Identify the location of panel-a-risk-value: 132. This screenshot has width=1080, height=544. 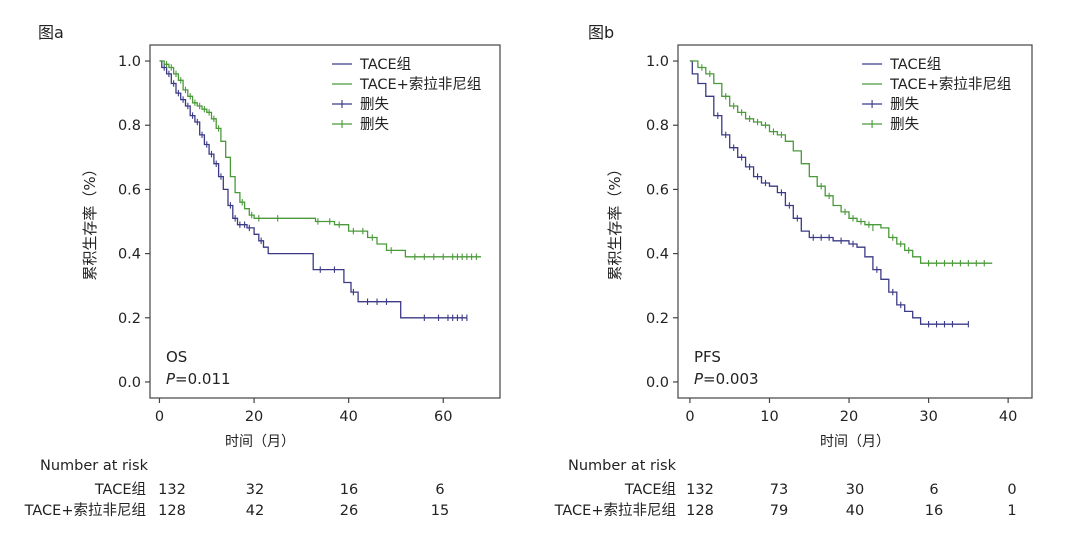
(172, 490).